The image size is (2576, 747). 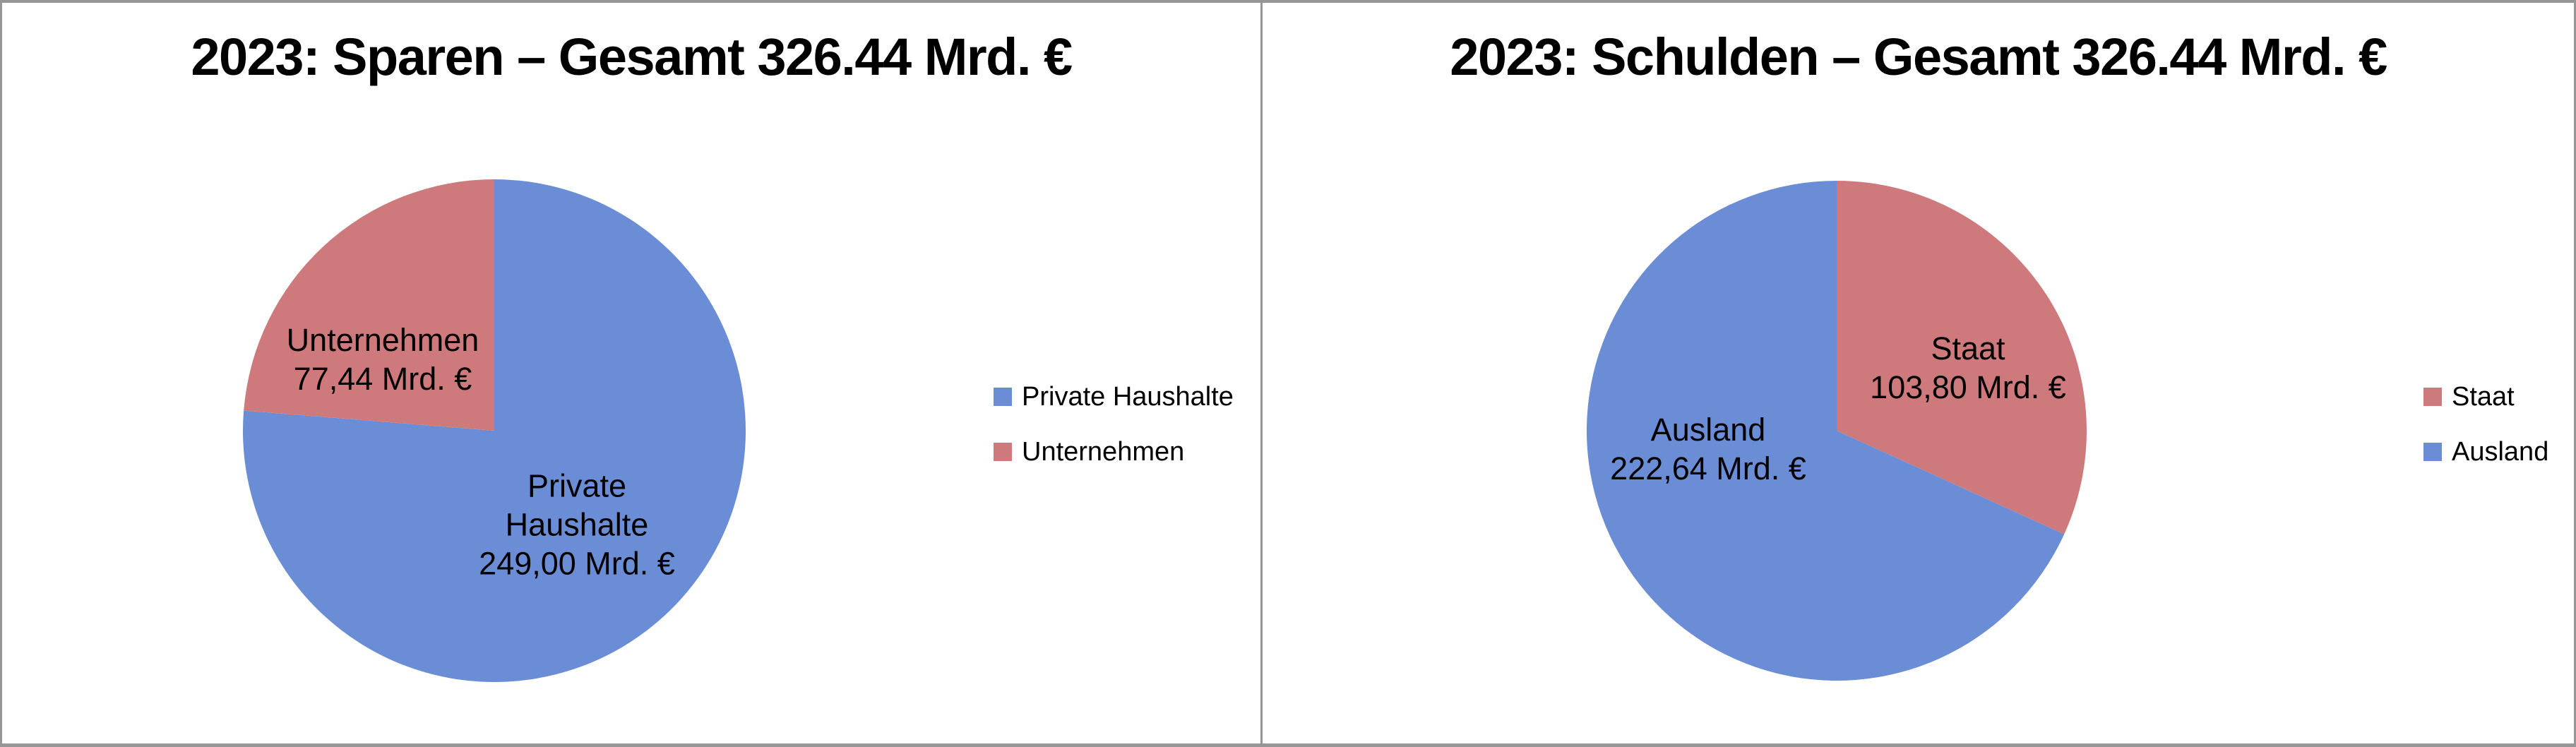 What do you see at coordinates (382, 359) in the screenshot?
I see `slice-label-unternehmen: Unternehmen 77,44 Mrd. €` at bounding box center [382, 359].